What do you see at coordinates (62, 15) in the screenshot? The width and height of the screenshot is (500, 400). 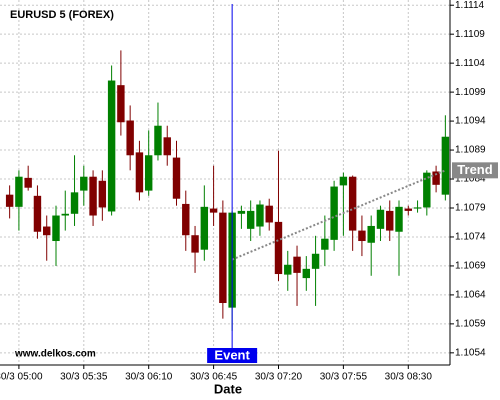 I see `chart-title: EURUSD 5 (FOREX)` at bounding box center [62, 15].